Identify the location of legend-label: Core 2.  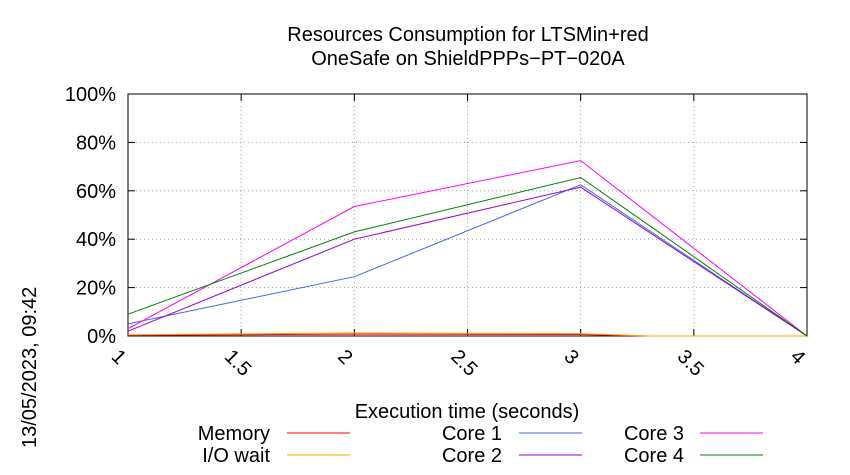
(472, 456).